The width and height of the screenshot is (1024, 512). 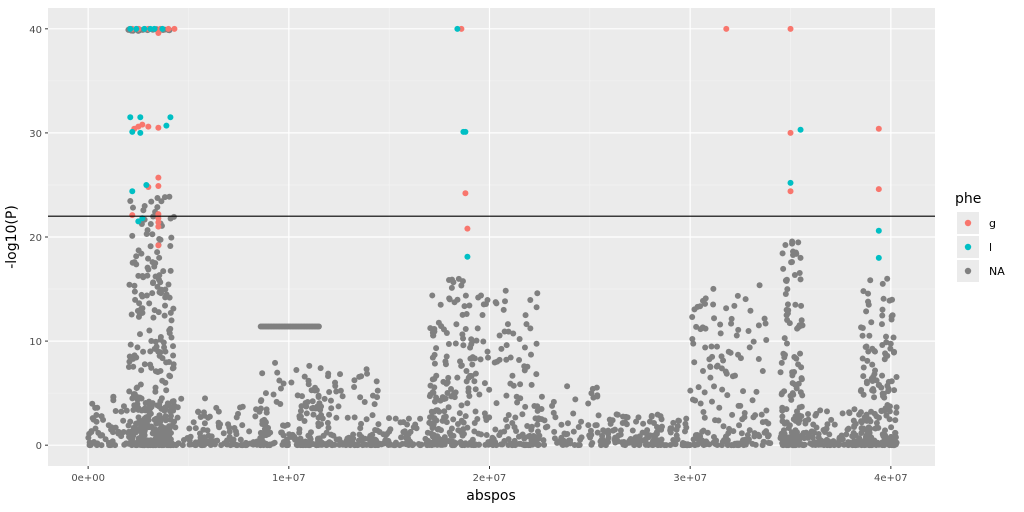 I want to click on y-tick-label: 40, so click(x=35, y=30).